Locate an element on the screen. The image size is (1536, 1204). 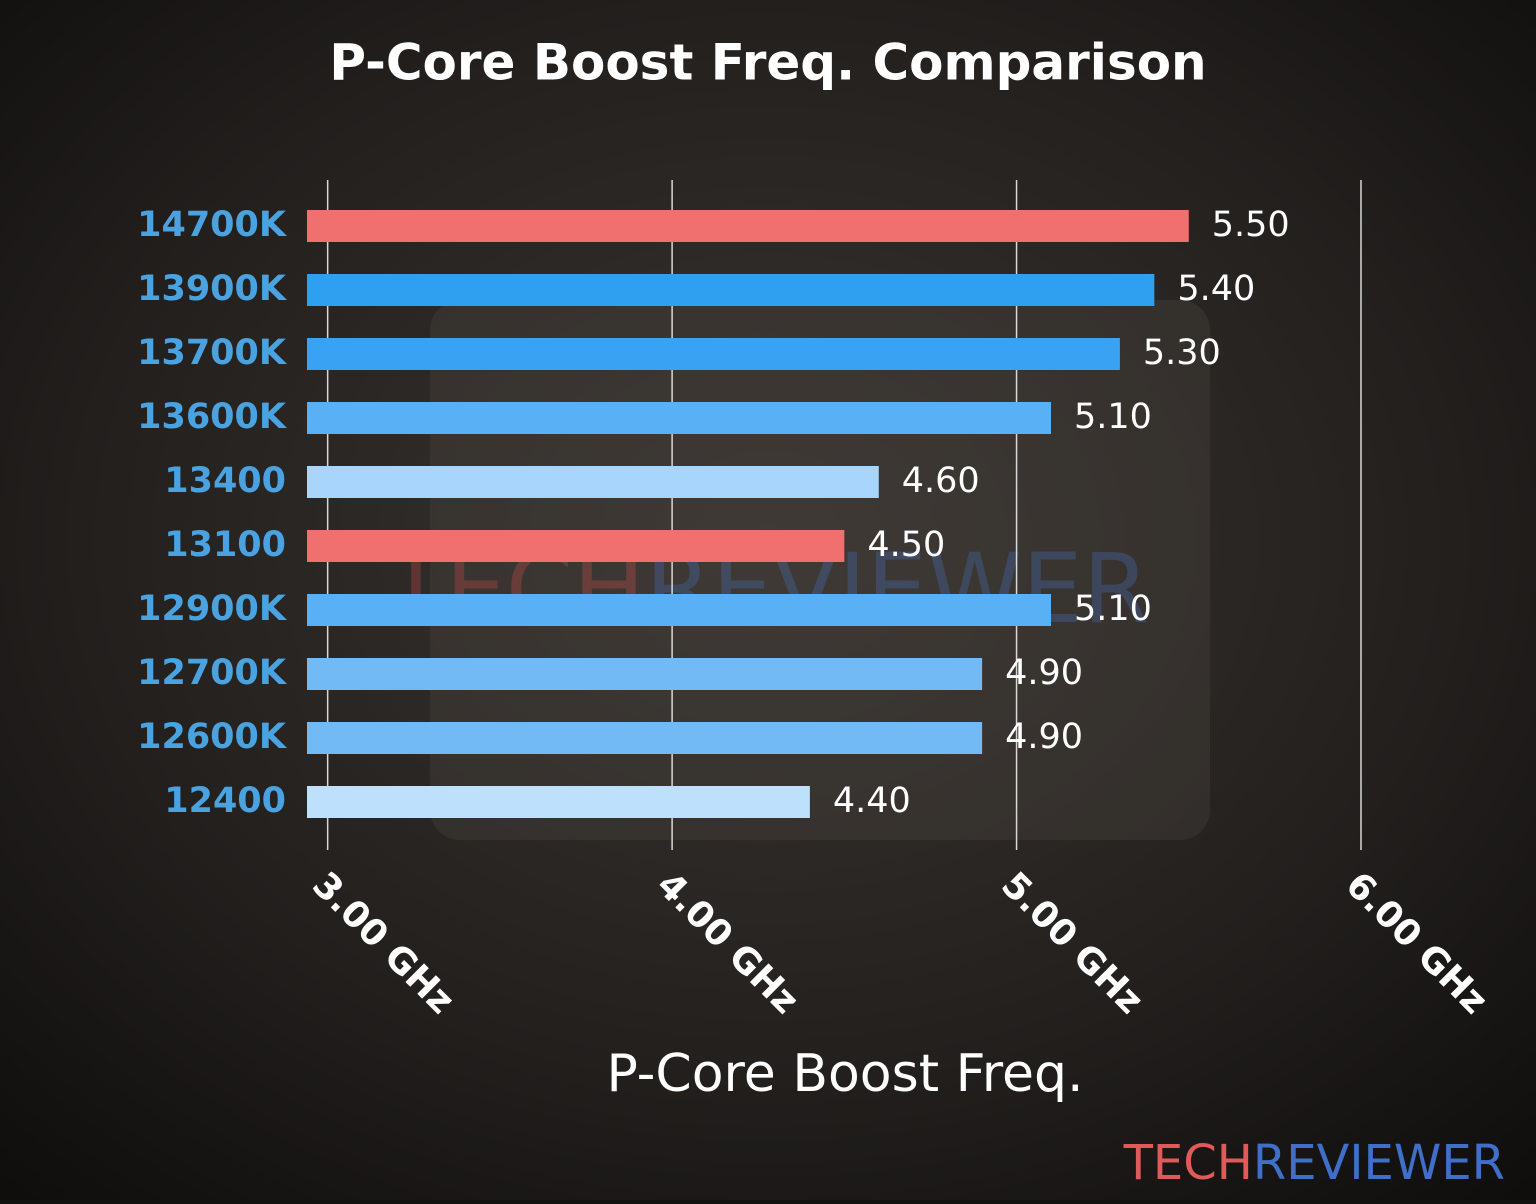
value-label: 4.60 is located at coordinates (941, 481).